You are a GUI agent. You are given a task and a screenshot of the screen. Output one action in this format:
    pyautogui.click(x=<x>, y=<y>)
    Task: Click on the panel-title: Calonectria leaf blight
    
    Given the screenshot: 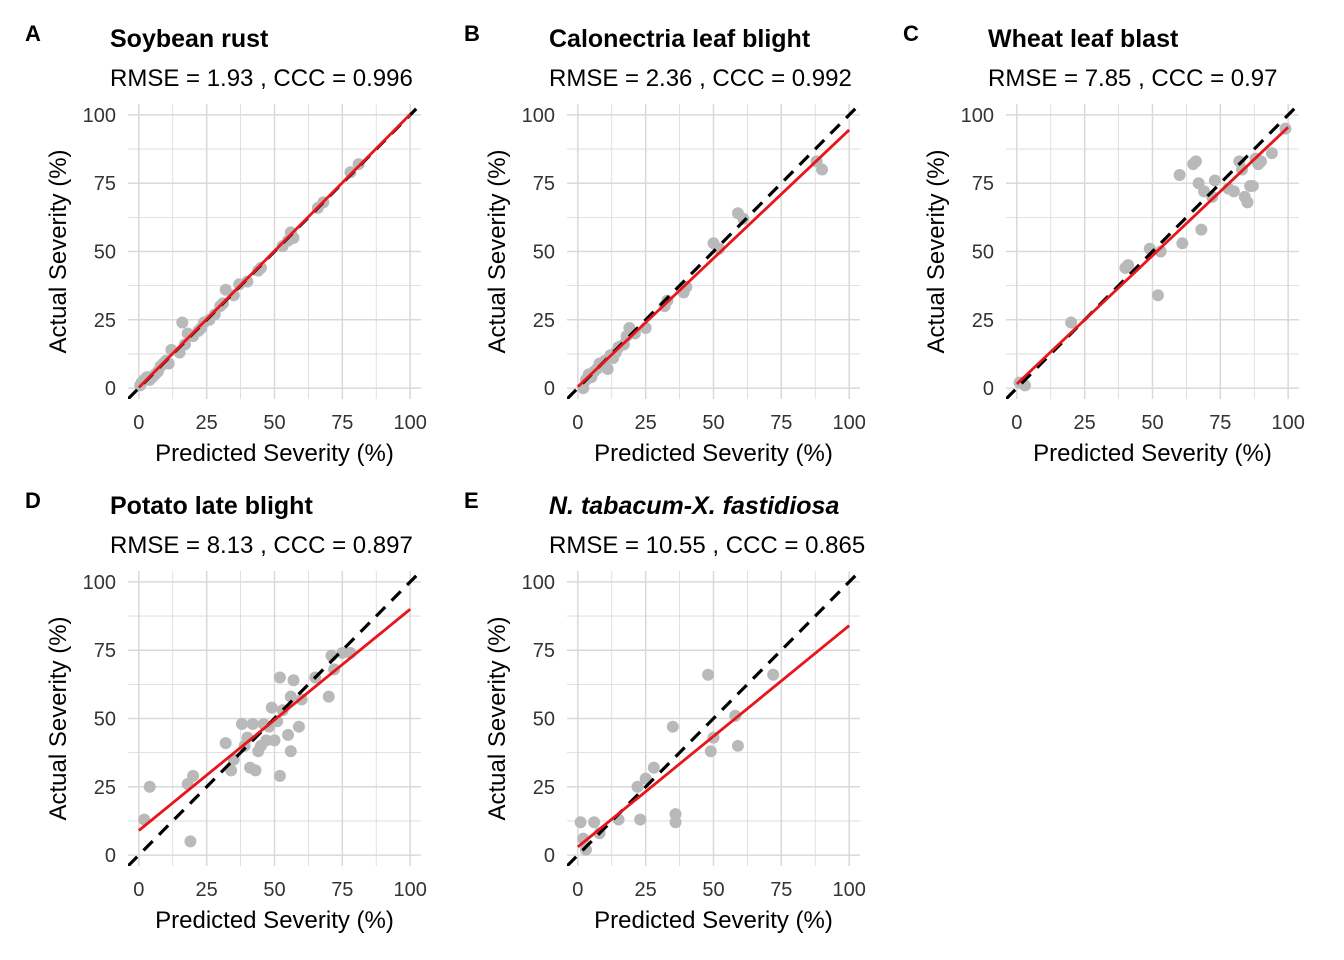 What is the action you would take?
    pyautogui.click(x=680, y=39)
    